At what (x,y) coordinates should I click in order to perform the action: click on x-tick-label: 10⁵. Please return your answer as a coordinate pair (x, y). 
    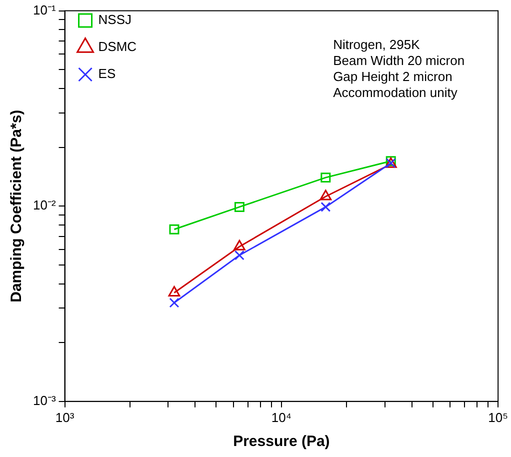
    Looking at the image, I should click on (498, 417).